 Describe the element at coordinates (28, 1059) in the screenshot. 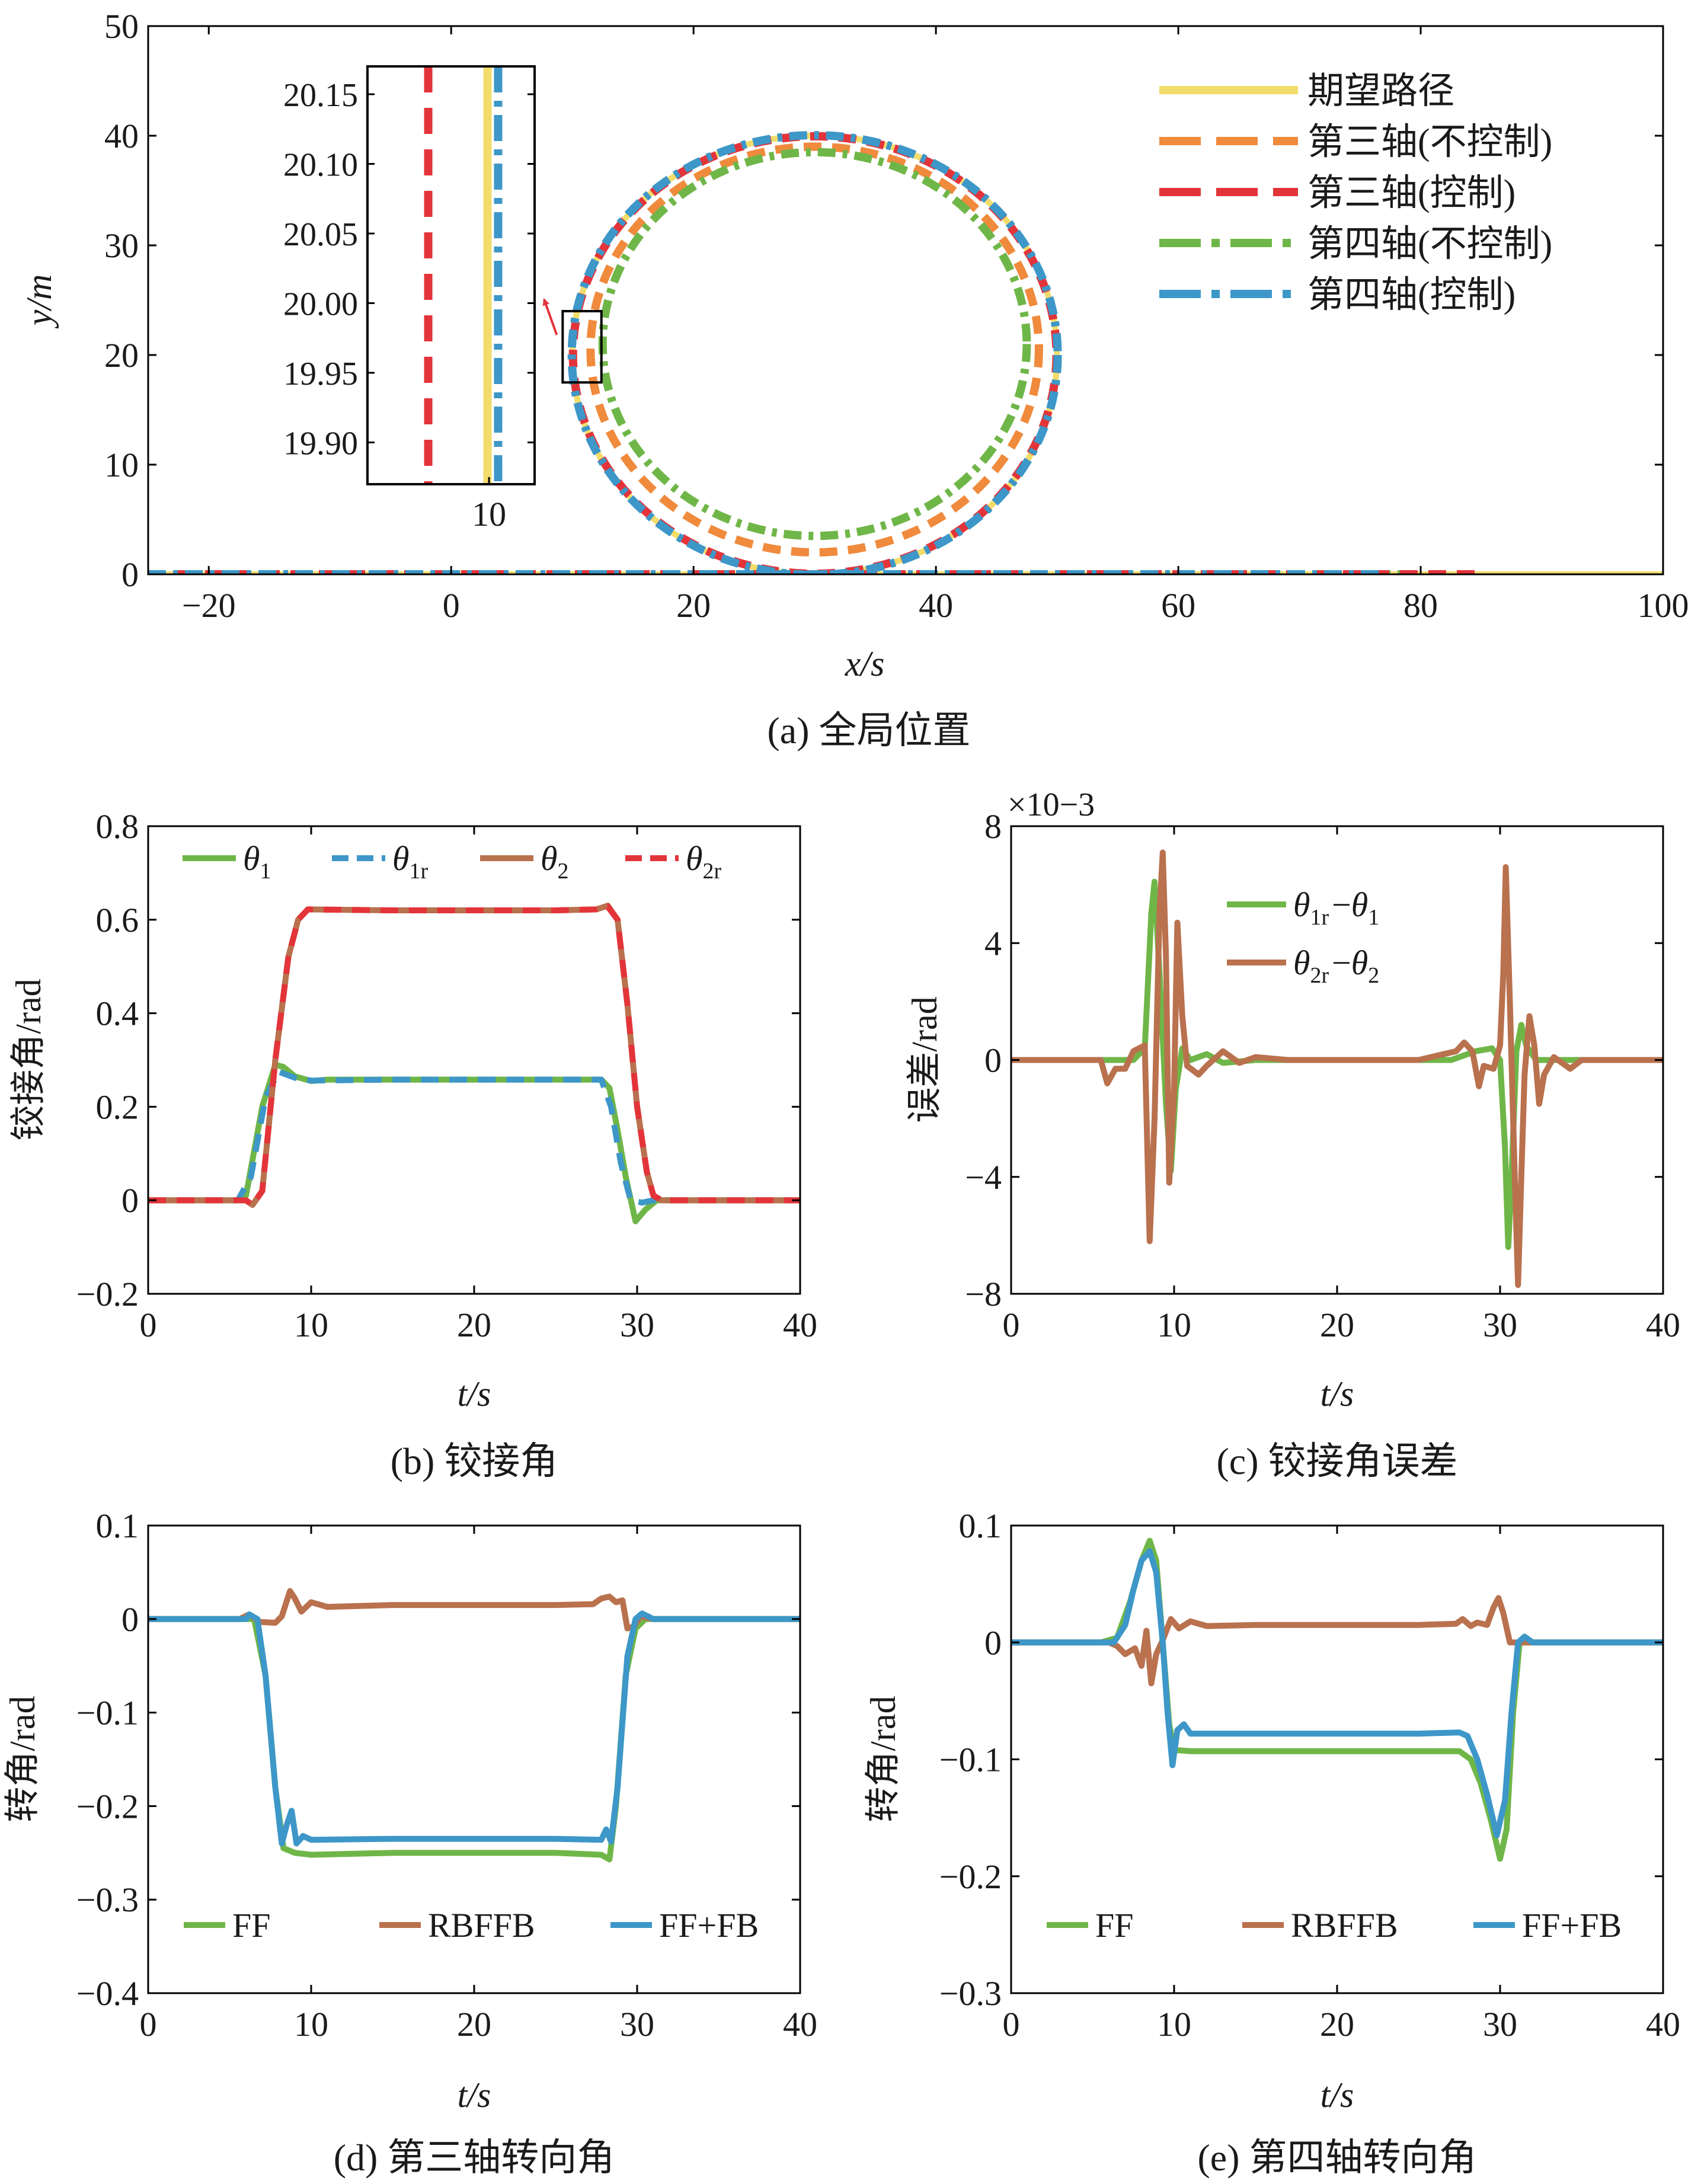

I see `b-ylabel: 铰接角/rad` at that location.